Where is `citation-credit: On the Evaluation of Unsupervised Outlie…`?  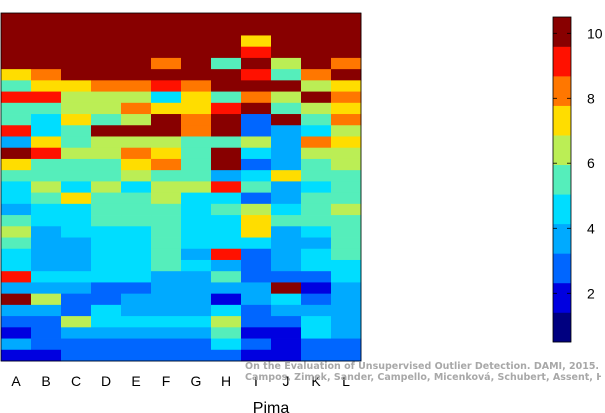 citation-credit: On the Evaluation of Unsupervised Outlie… is located at coordinates (423, 372).